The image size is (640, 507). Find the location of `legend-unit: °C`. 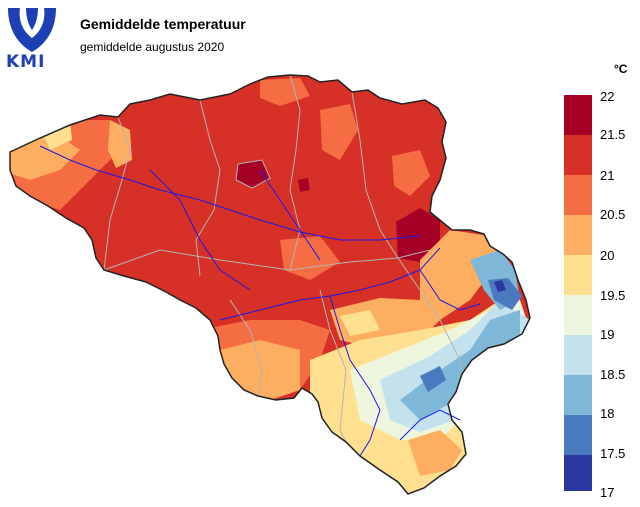

legend-unit: °C is located at coordinates (621, 69).